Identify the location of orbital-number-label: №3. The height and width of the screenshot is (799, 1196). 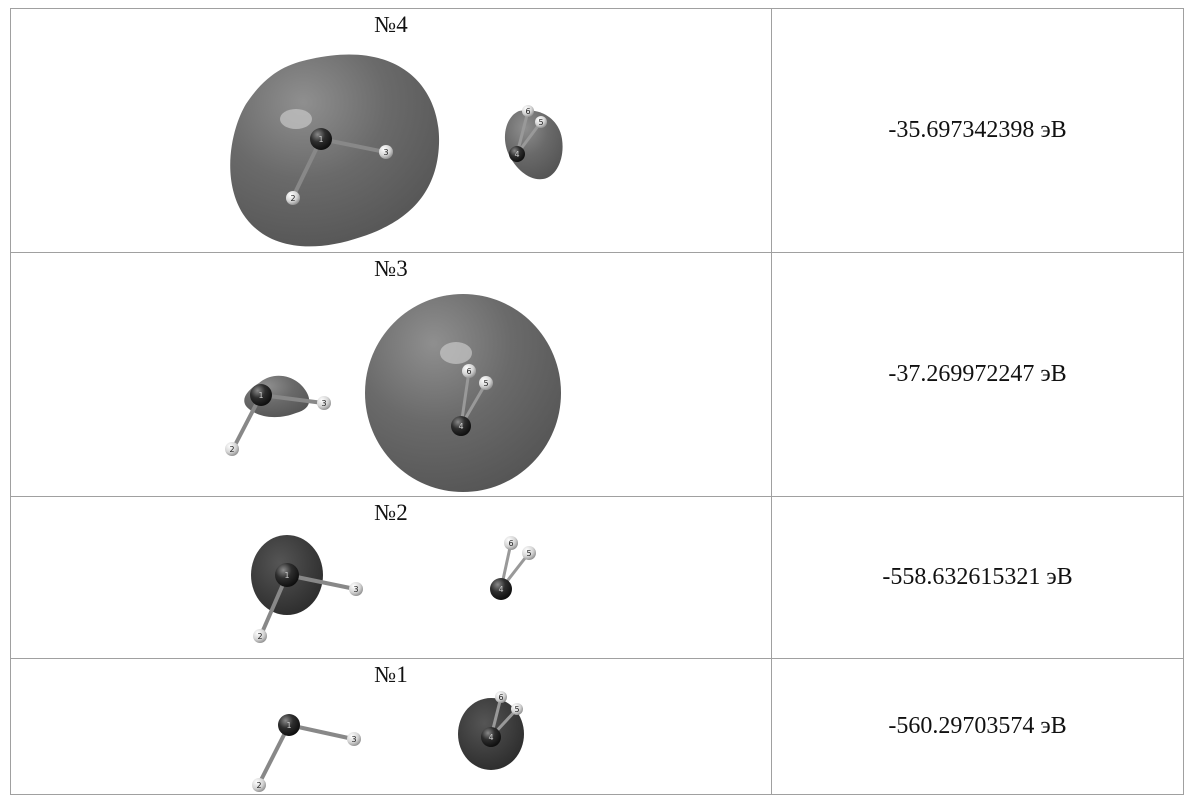
(391, 268).